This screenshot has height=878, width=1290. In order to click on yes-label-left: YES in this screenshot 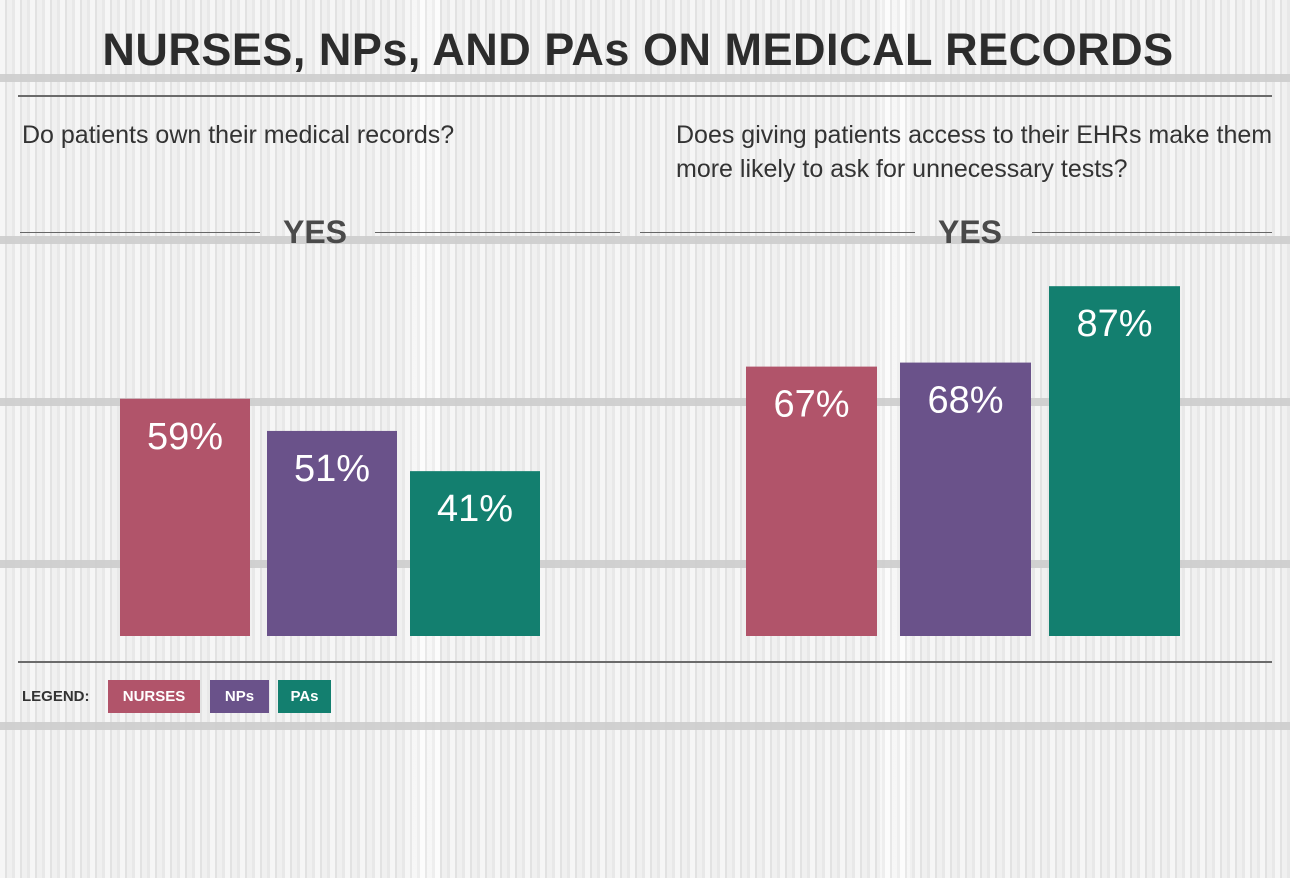, I will do `click(315, 232)`.